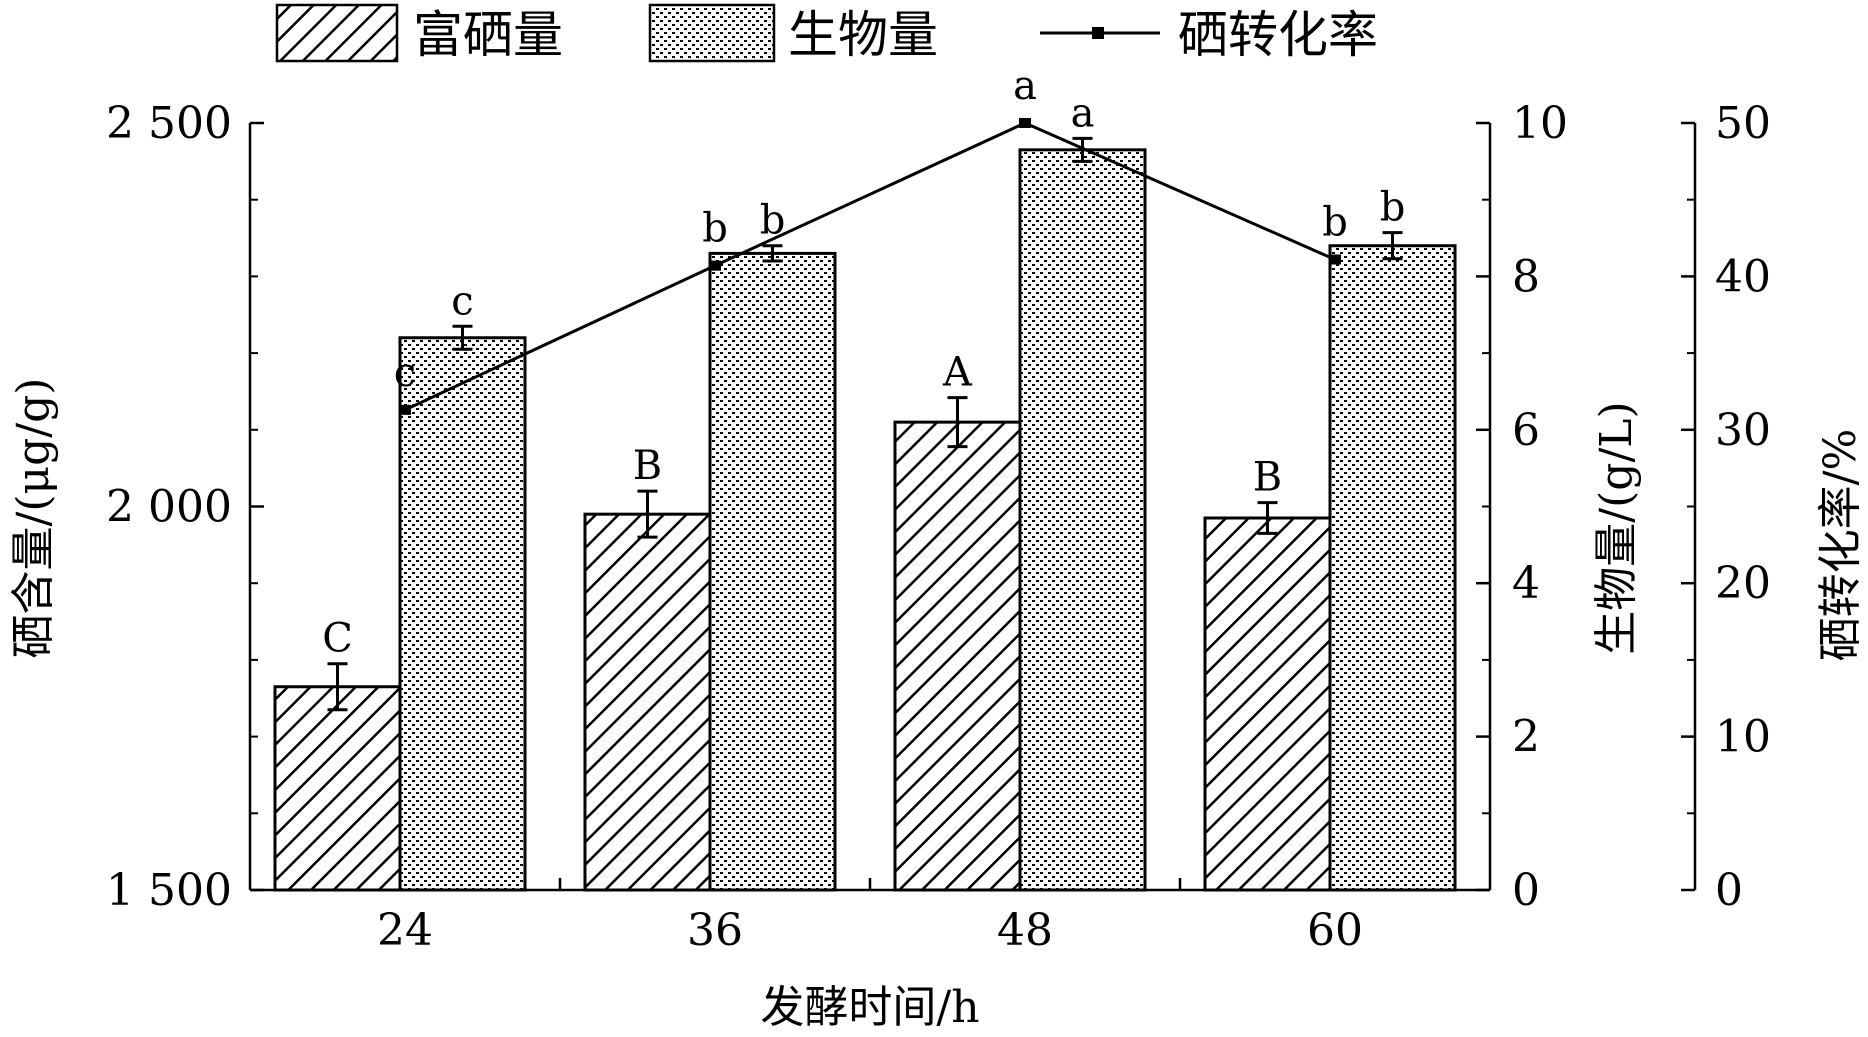 This screenshot has height=1037, width=1868. I want to click on x-tick-label: 60, so click(1335, 930).